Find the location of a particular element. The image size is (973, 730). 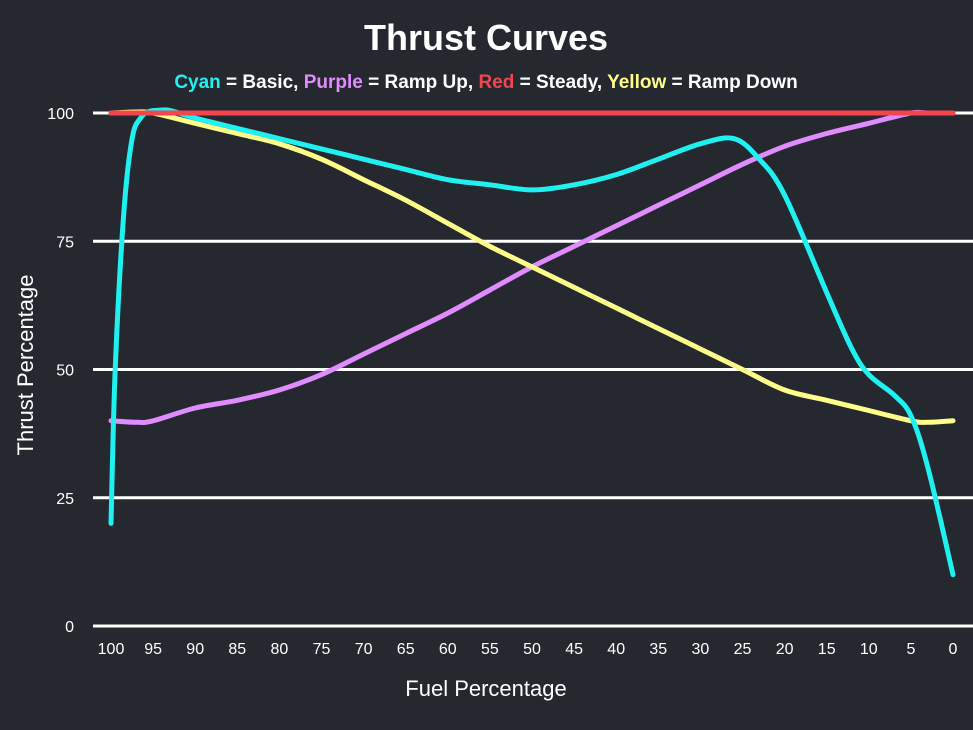

legend-cyan-name: Cyan is located at coordinates (197, 82).